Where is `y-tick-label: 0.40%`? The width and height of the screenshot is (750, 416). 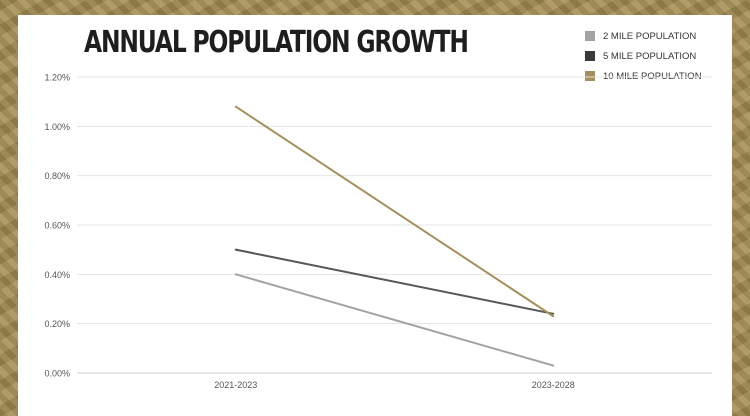
y-tick-label: 0.40% is located at coordinates (57, 275).